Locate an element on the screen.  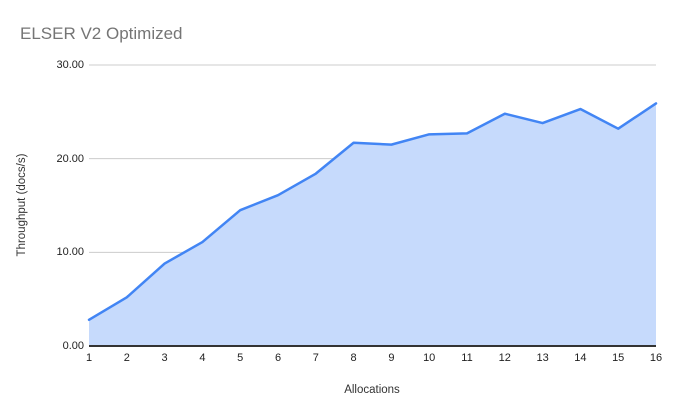
x-tick-label: 7 is located at coordinates (315, 358).